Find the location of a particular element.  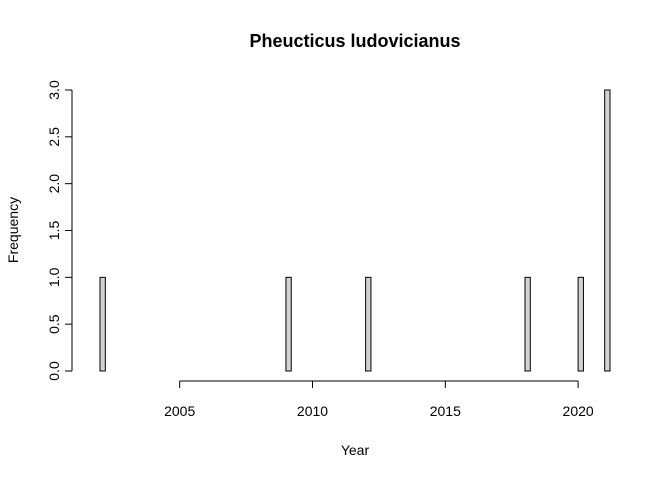

x-axis-label: Year is located at coordinates (355, 450).